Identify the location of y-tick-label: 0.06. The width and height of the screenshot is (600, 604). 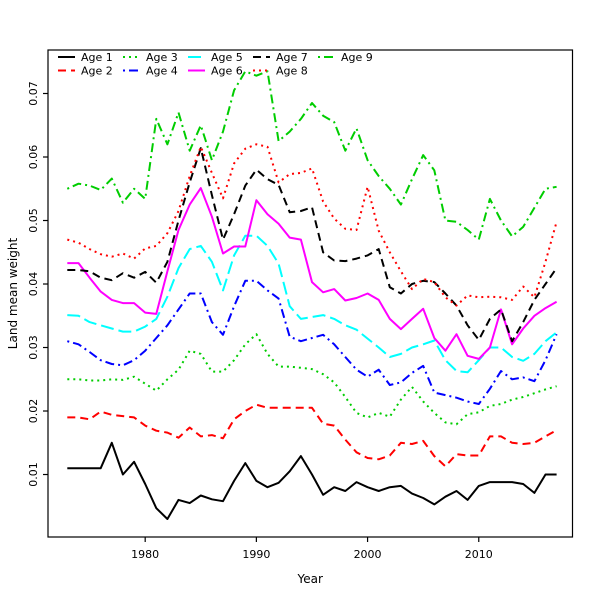
(33, 157).